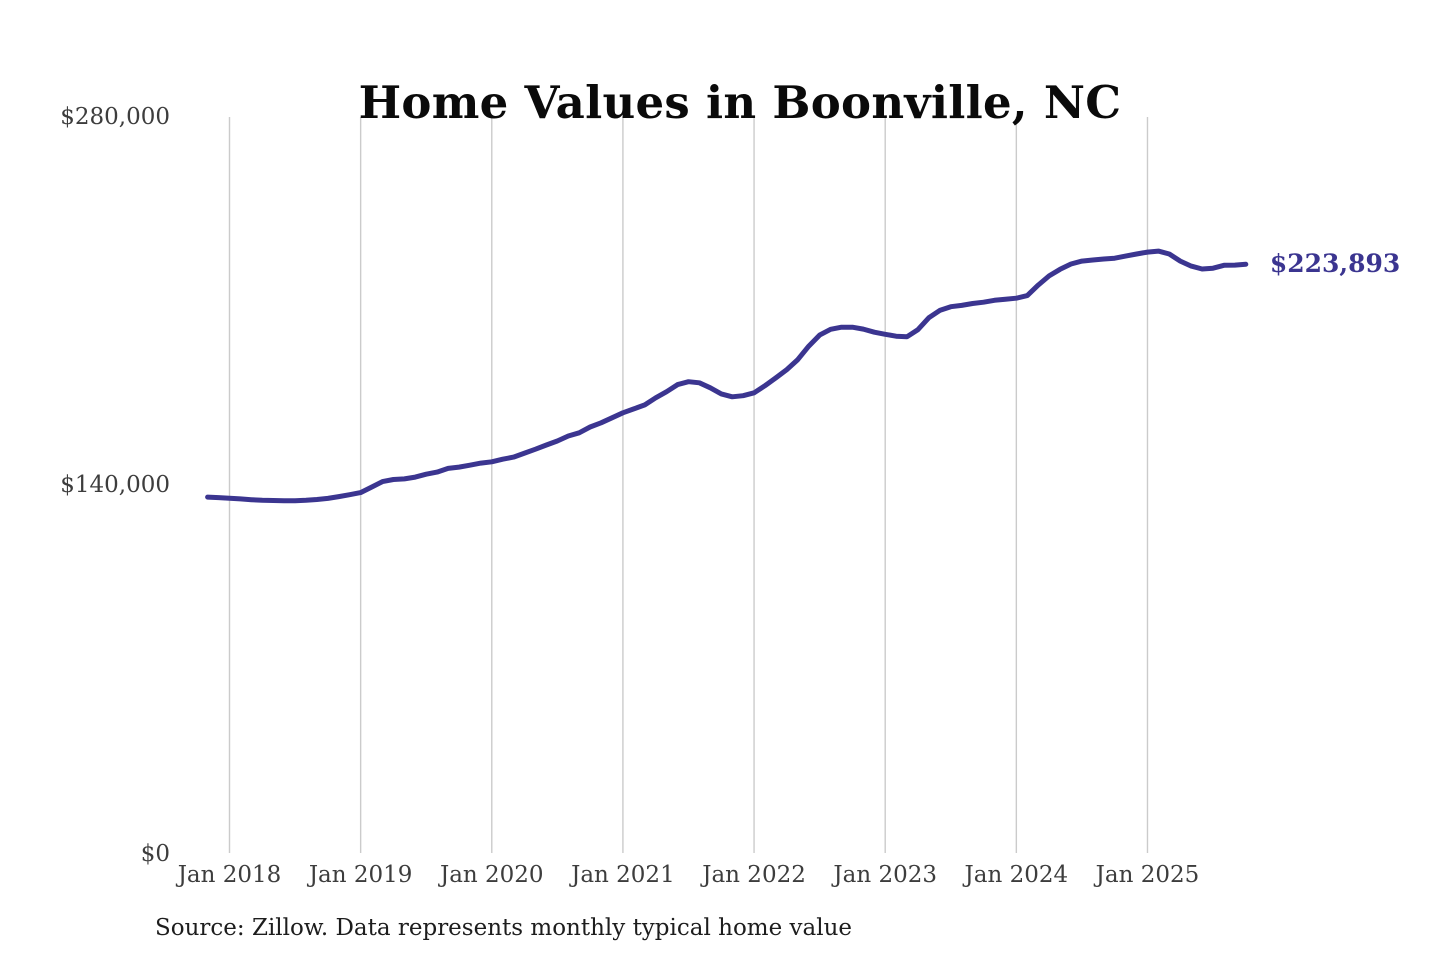 This screenshot has height=960, width=1440. I want to click on x-axis-tick-label-2025: Jan 2025, so click(1147, 875).